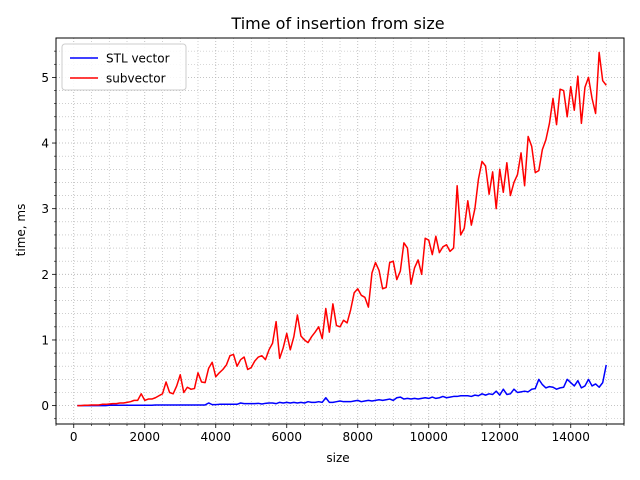 The width and height of the screenshot is (640, 480). What do you see at coordinates (500, 437) in the screenshot?
I see `x-tick-label: 12000` at bounding box center [500, 437].